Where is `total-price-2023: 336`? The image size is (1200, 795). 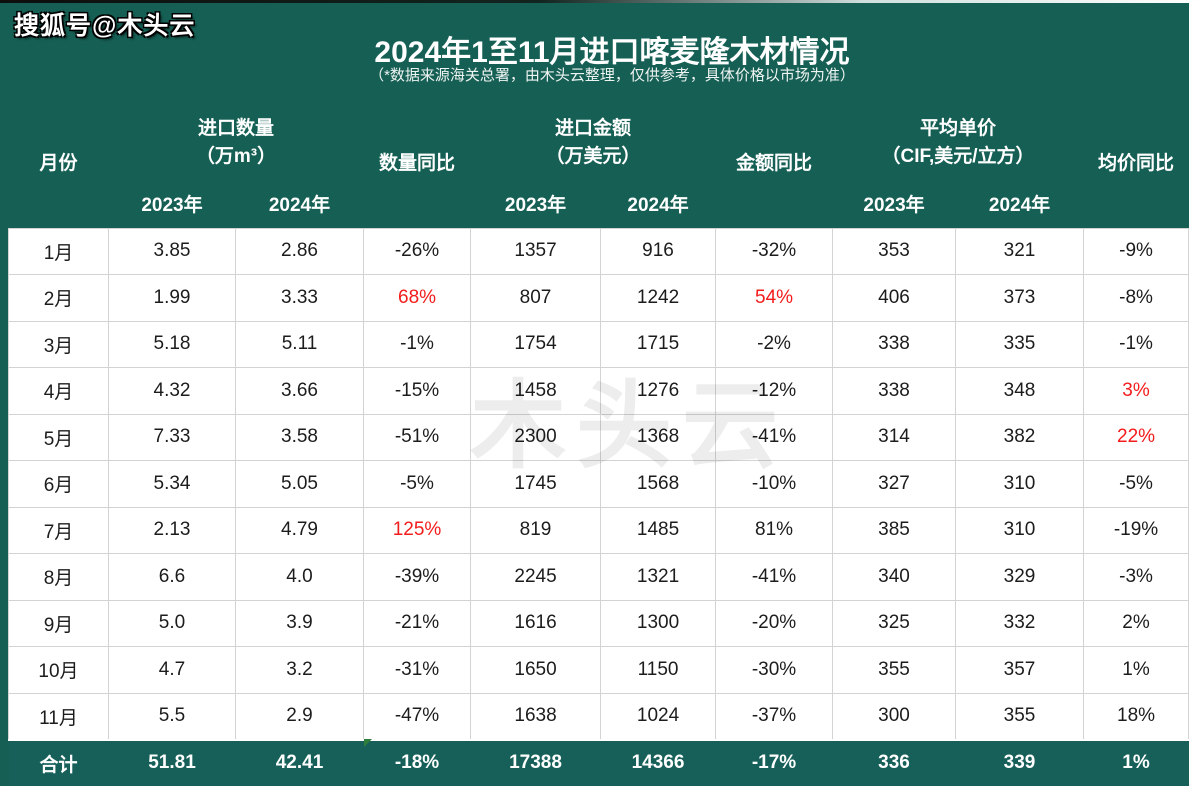 total-price-2023: 336 is located at coordinates (894, 762).